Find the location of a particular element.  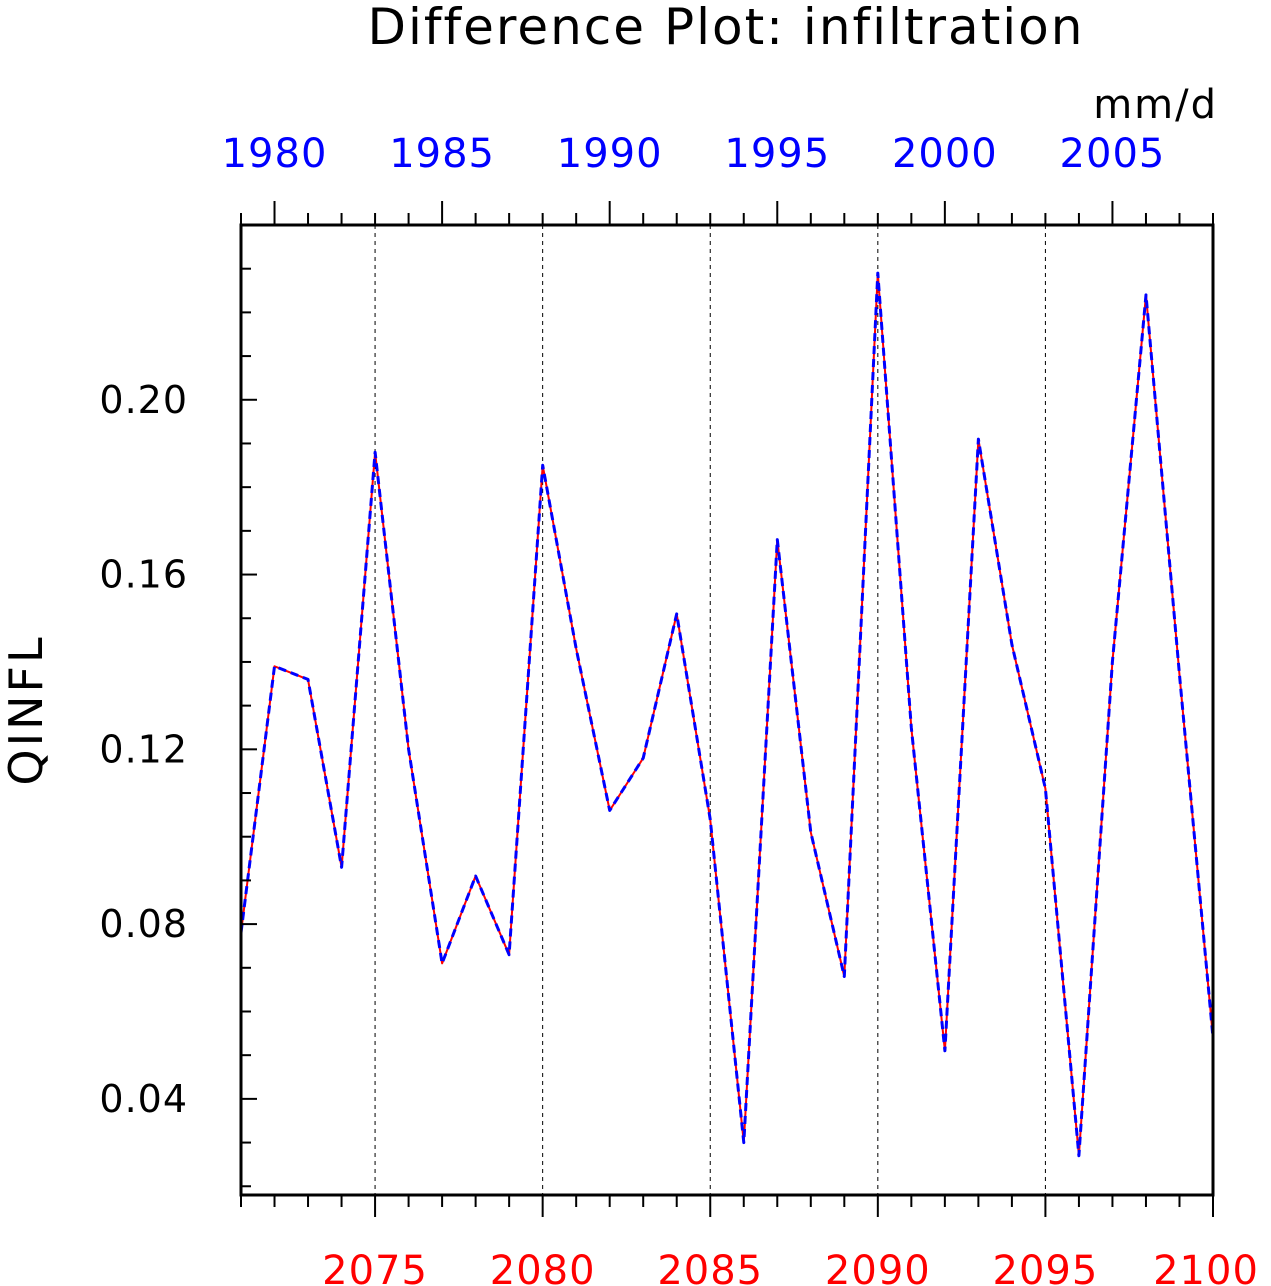

x-bottom-tick-label: 2080 is located at coordinates (543, 1267).